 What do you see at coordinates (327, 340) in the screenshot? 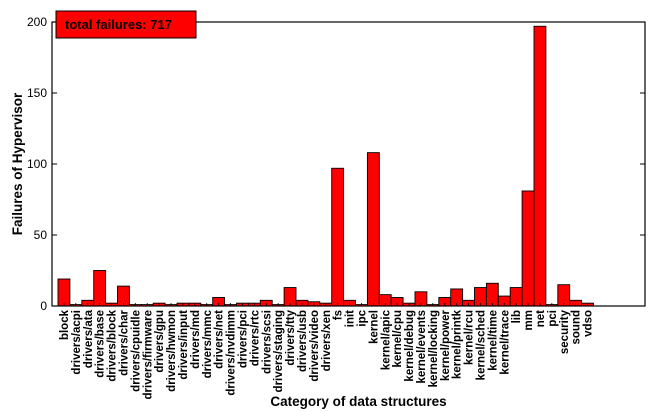
I see `x-tick-label: drivers/xen` at bounding box center [327, 340].